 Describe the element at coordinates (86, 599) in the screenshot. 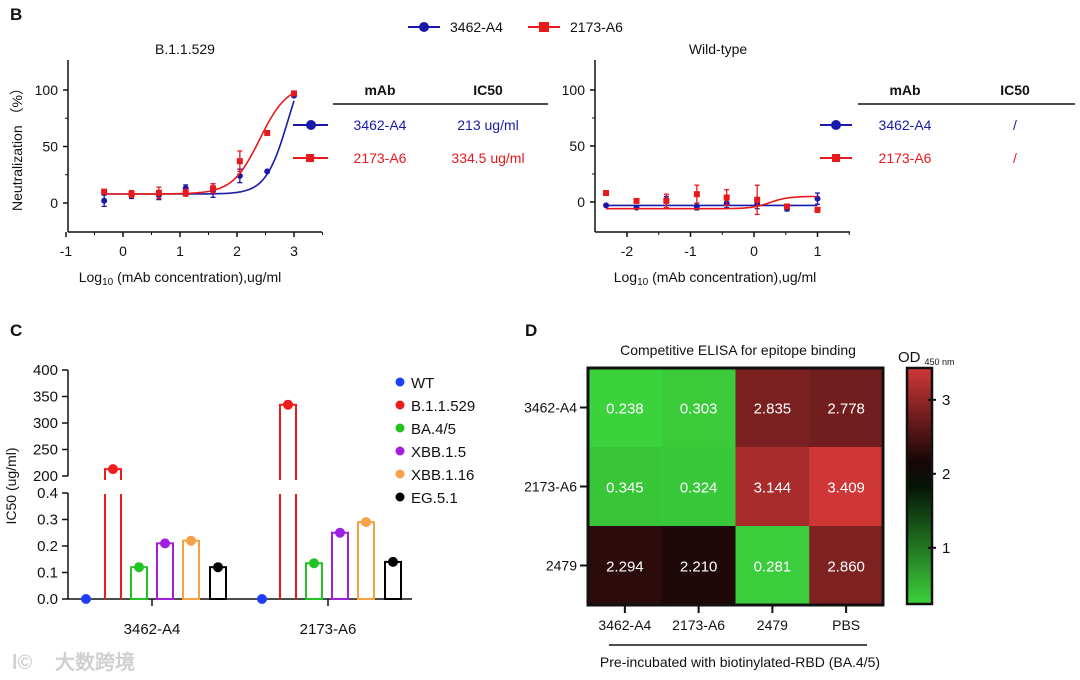

I see `bar-dot-WT` at that location.